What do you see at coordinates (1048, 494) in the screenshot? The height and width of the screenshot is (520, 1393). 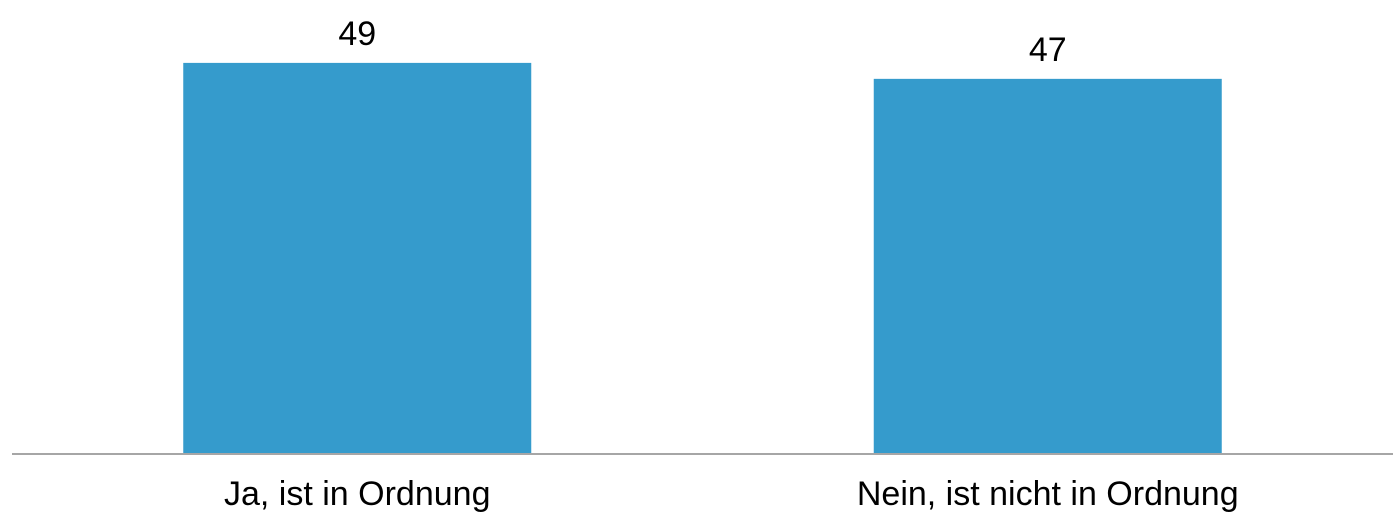 I see `category-label-1: Nein, ist nicht in Ordnung` at bounding box center [1048, 494].